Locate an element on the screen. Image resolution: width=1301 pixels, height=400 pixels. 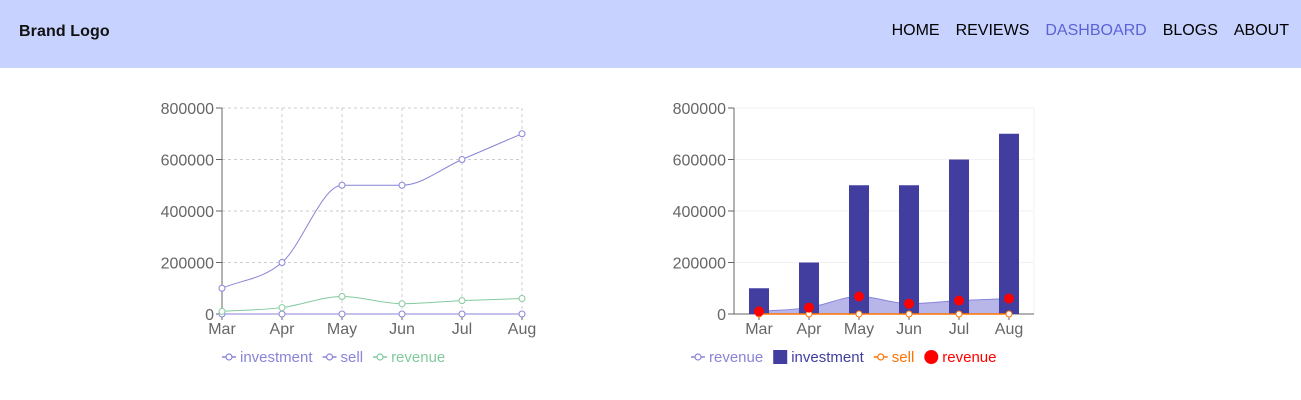
nav-link-dashboard: DASHBOARD is located at coordinates (1096, 30).